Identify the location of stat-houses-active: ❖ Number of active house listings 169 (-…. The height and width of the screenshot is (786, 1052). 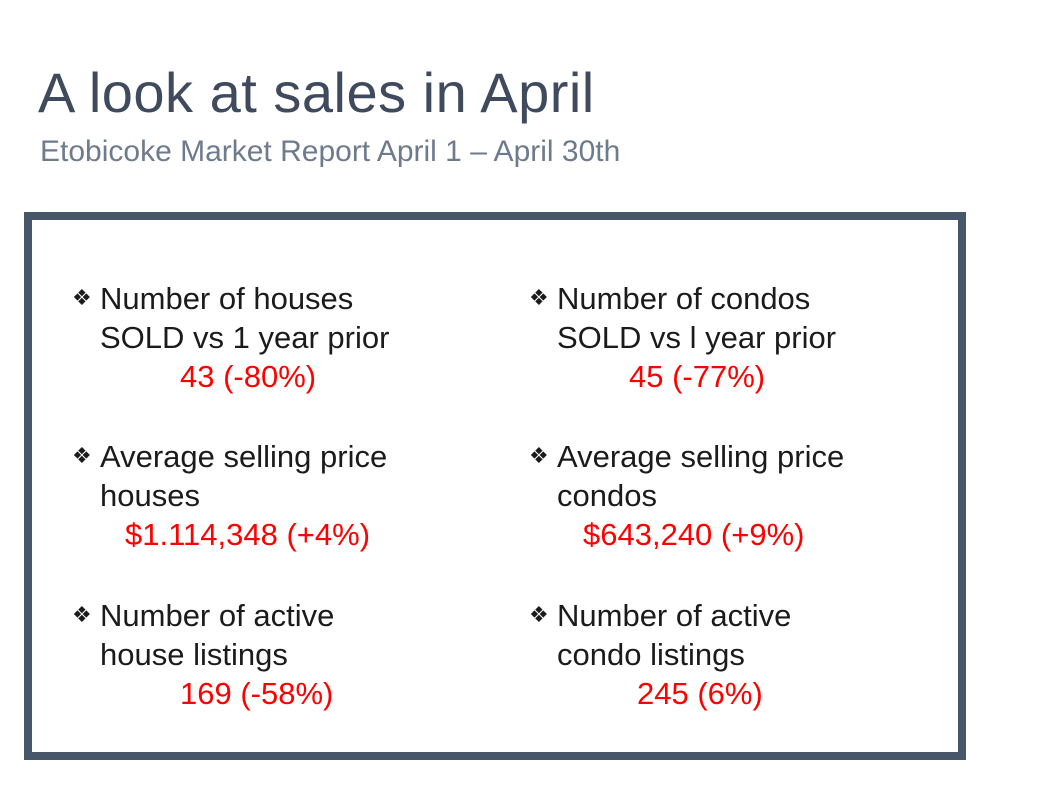
(280, 654).